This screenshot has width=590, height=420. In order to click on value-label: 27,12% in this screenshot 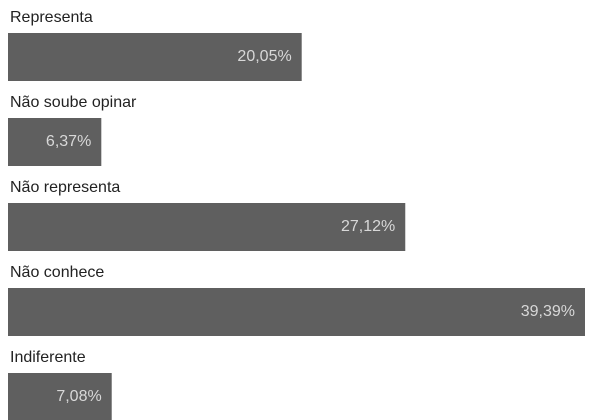, I will do `click(368, 226)`.